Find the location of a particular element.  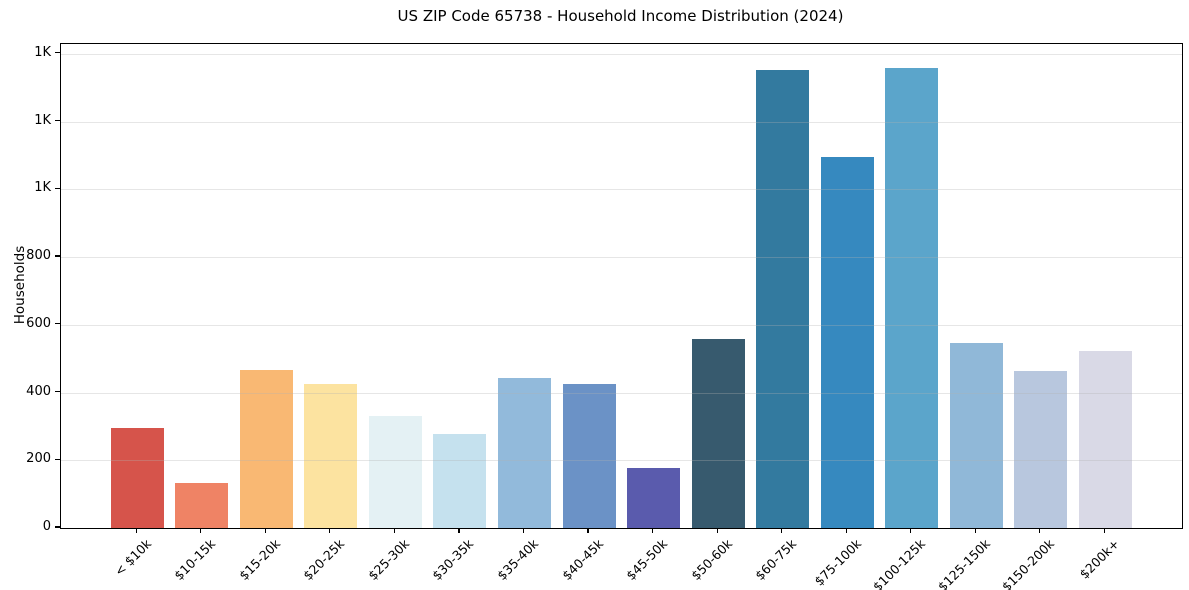

y-tick-label: 400 is located at coordinates (38, 391).